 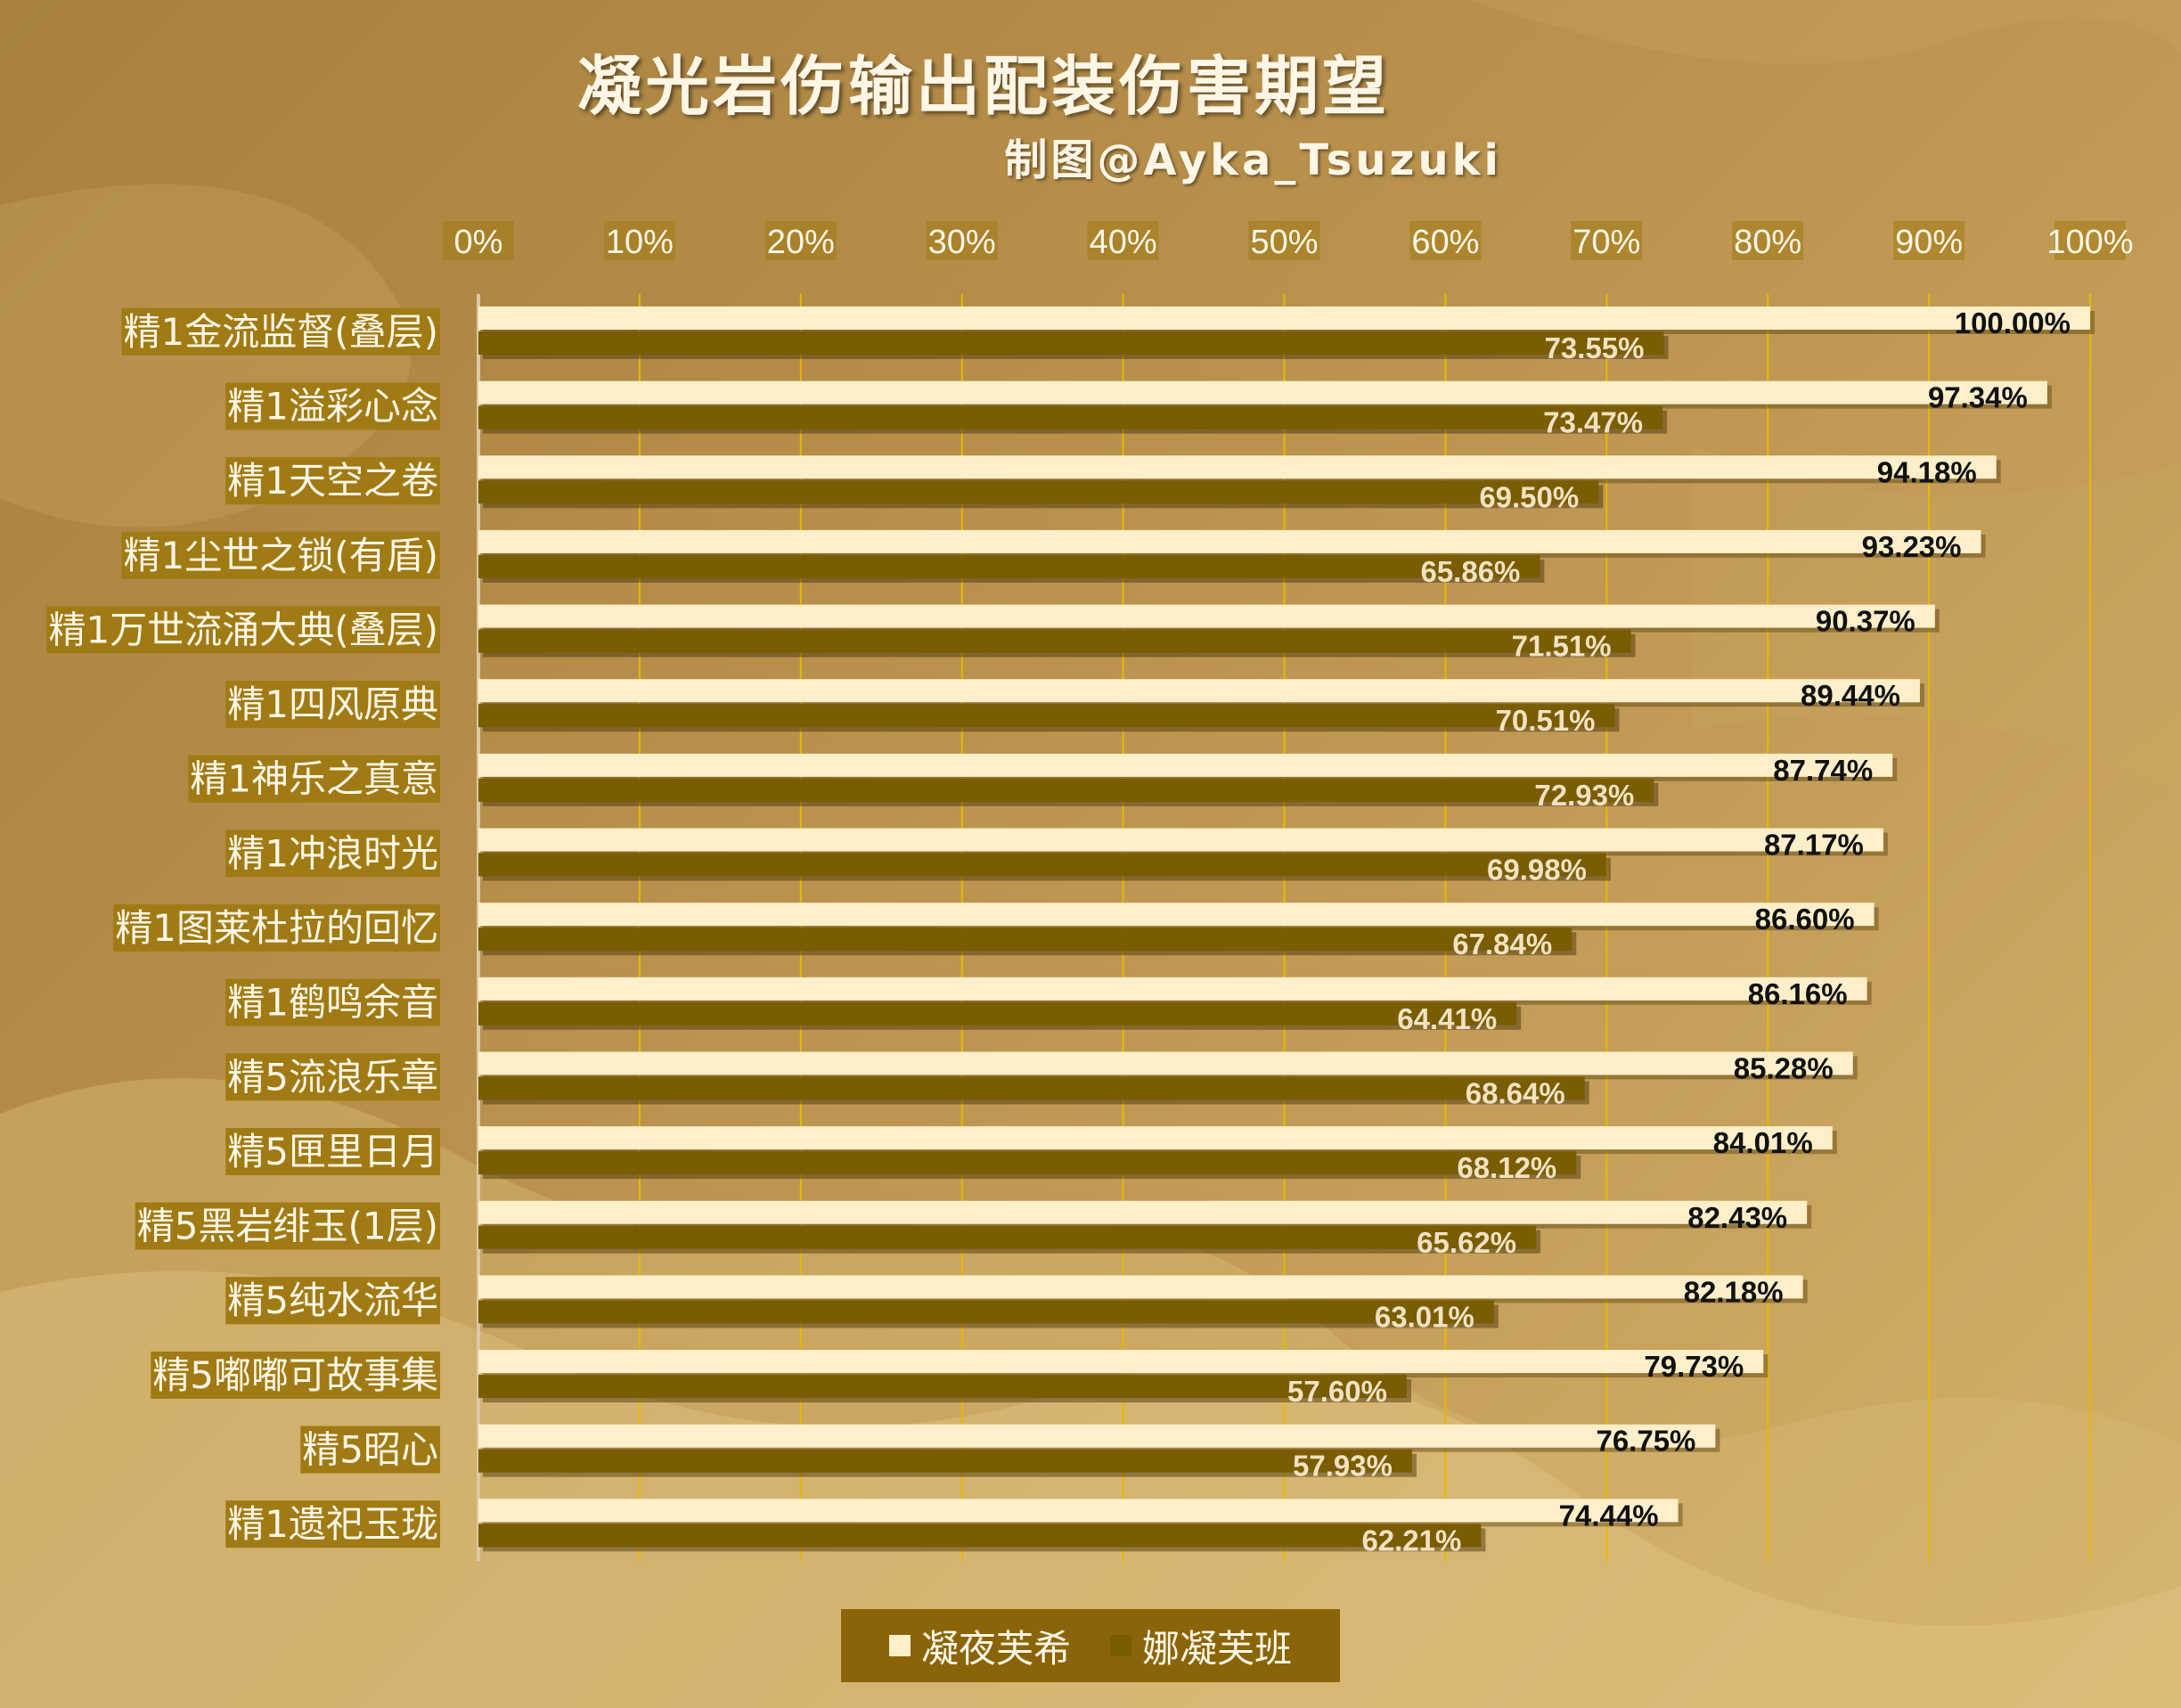 I want to click on category-label: 精5黑岩绯玉(1层), so click(x=287, y=1226).